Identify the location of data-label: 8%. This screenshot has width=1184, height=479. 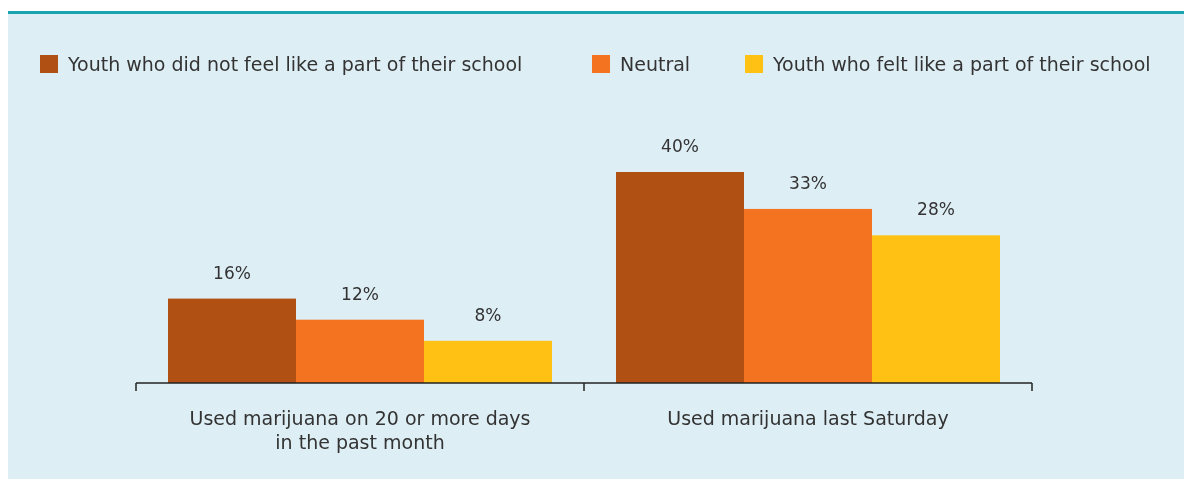
(488, 314).